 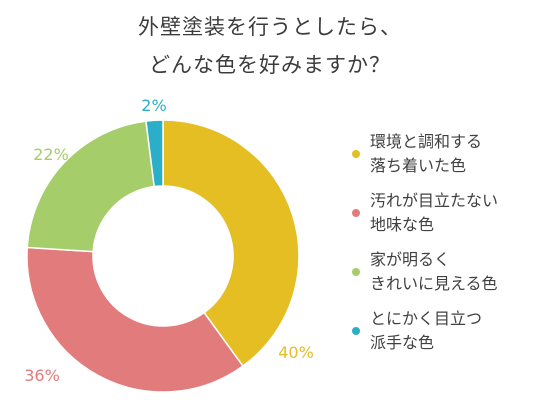 What do you see at coordinates (270, 27) in the screenshot?
I see `chart-title-line-1: 外壁塗装を行うとしたら、` at bounding box center [270, 27].